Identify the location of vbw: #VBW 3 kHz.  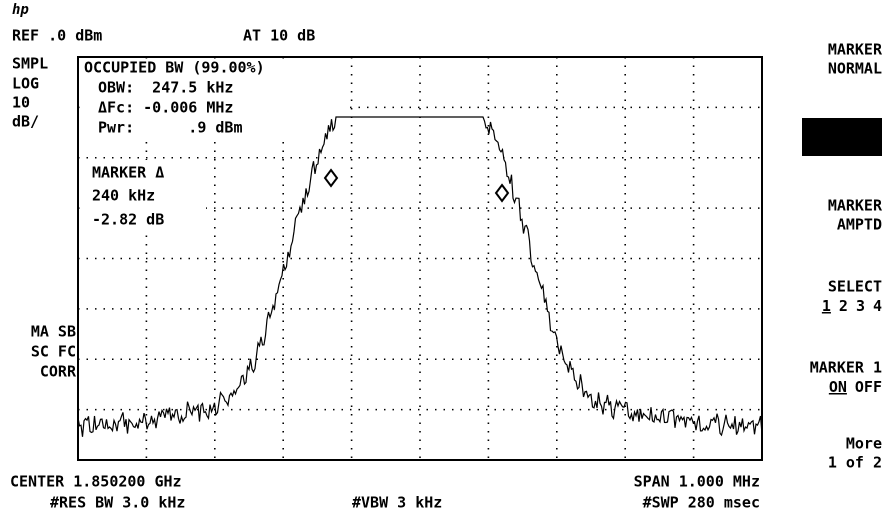
(397, 503).